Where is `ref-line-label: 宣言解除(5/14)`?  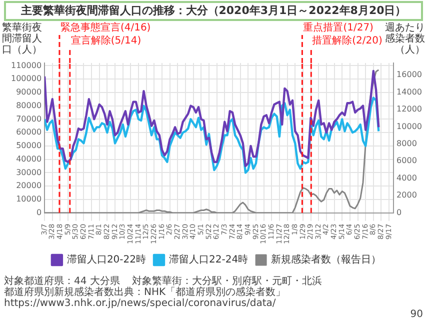 ref-line-label: 宣言解除(5/14) is located at coordinates (106, 40).